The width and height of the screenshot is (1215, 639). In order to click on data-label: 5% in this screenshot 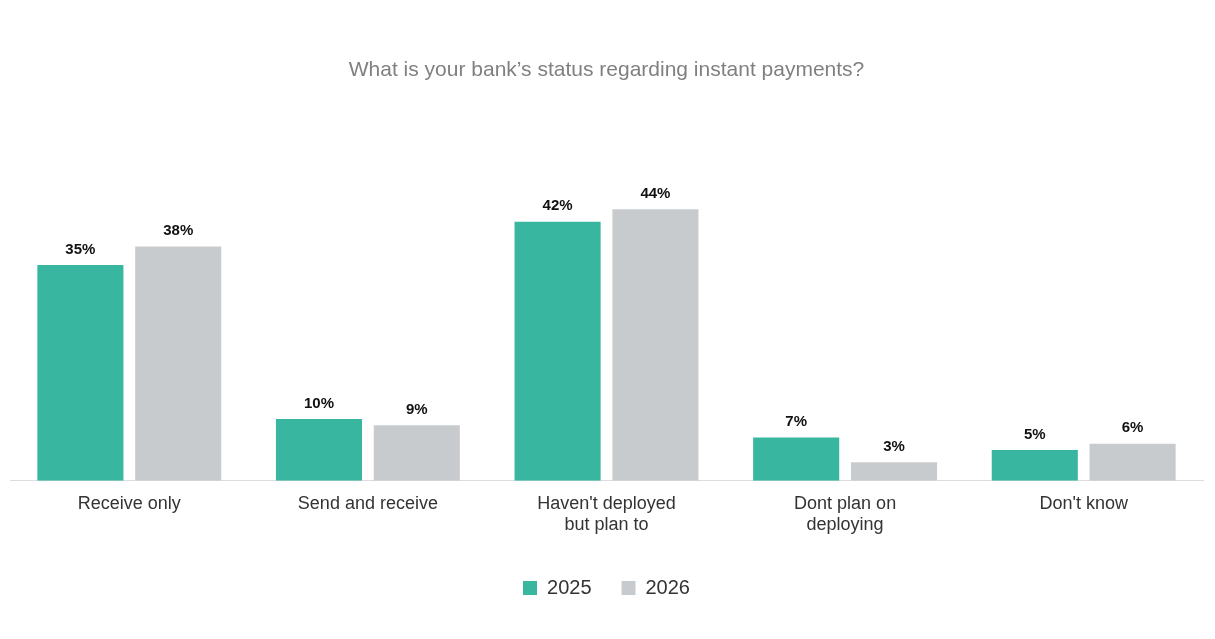, I will do `click(1034, 433)`.